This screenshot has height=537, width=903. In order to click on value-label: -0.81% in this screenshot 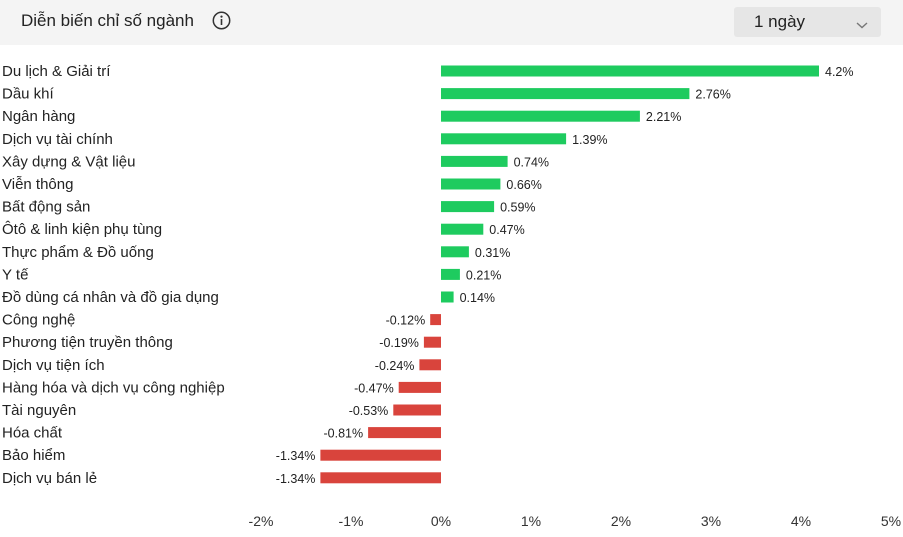, I will do `click(343, 434)`.